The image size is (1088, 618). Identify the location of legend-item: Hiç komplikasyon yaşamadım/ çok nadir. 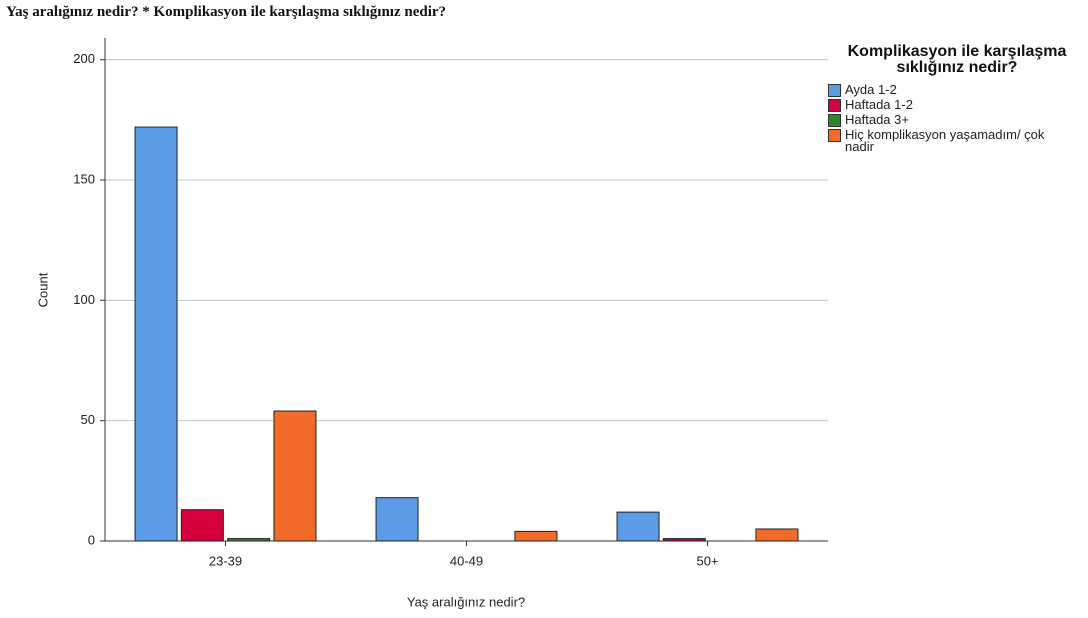
(956, 140).